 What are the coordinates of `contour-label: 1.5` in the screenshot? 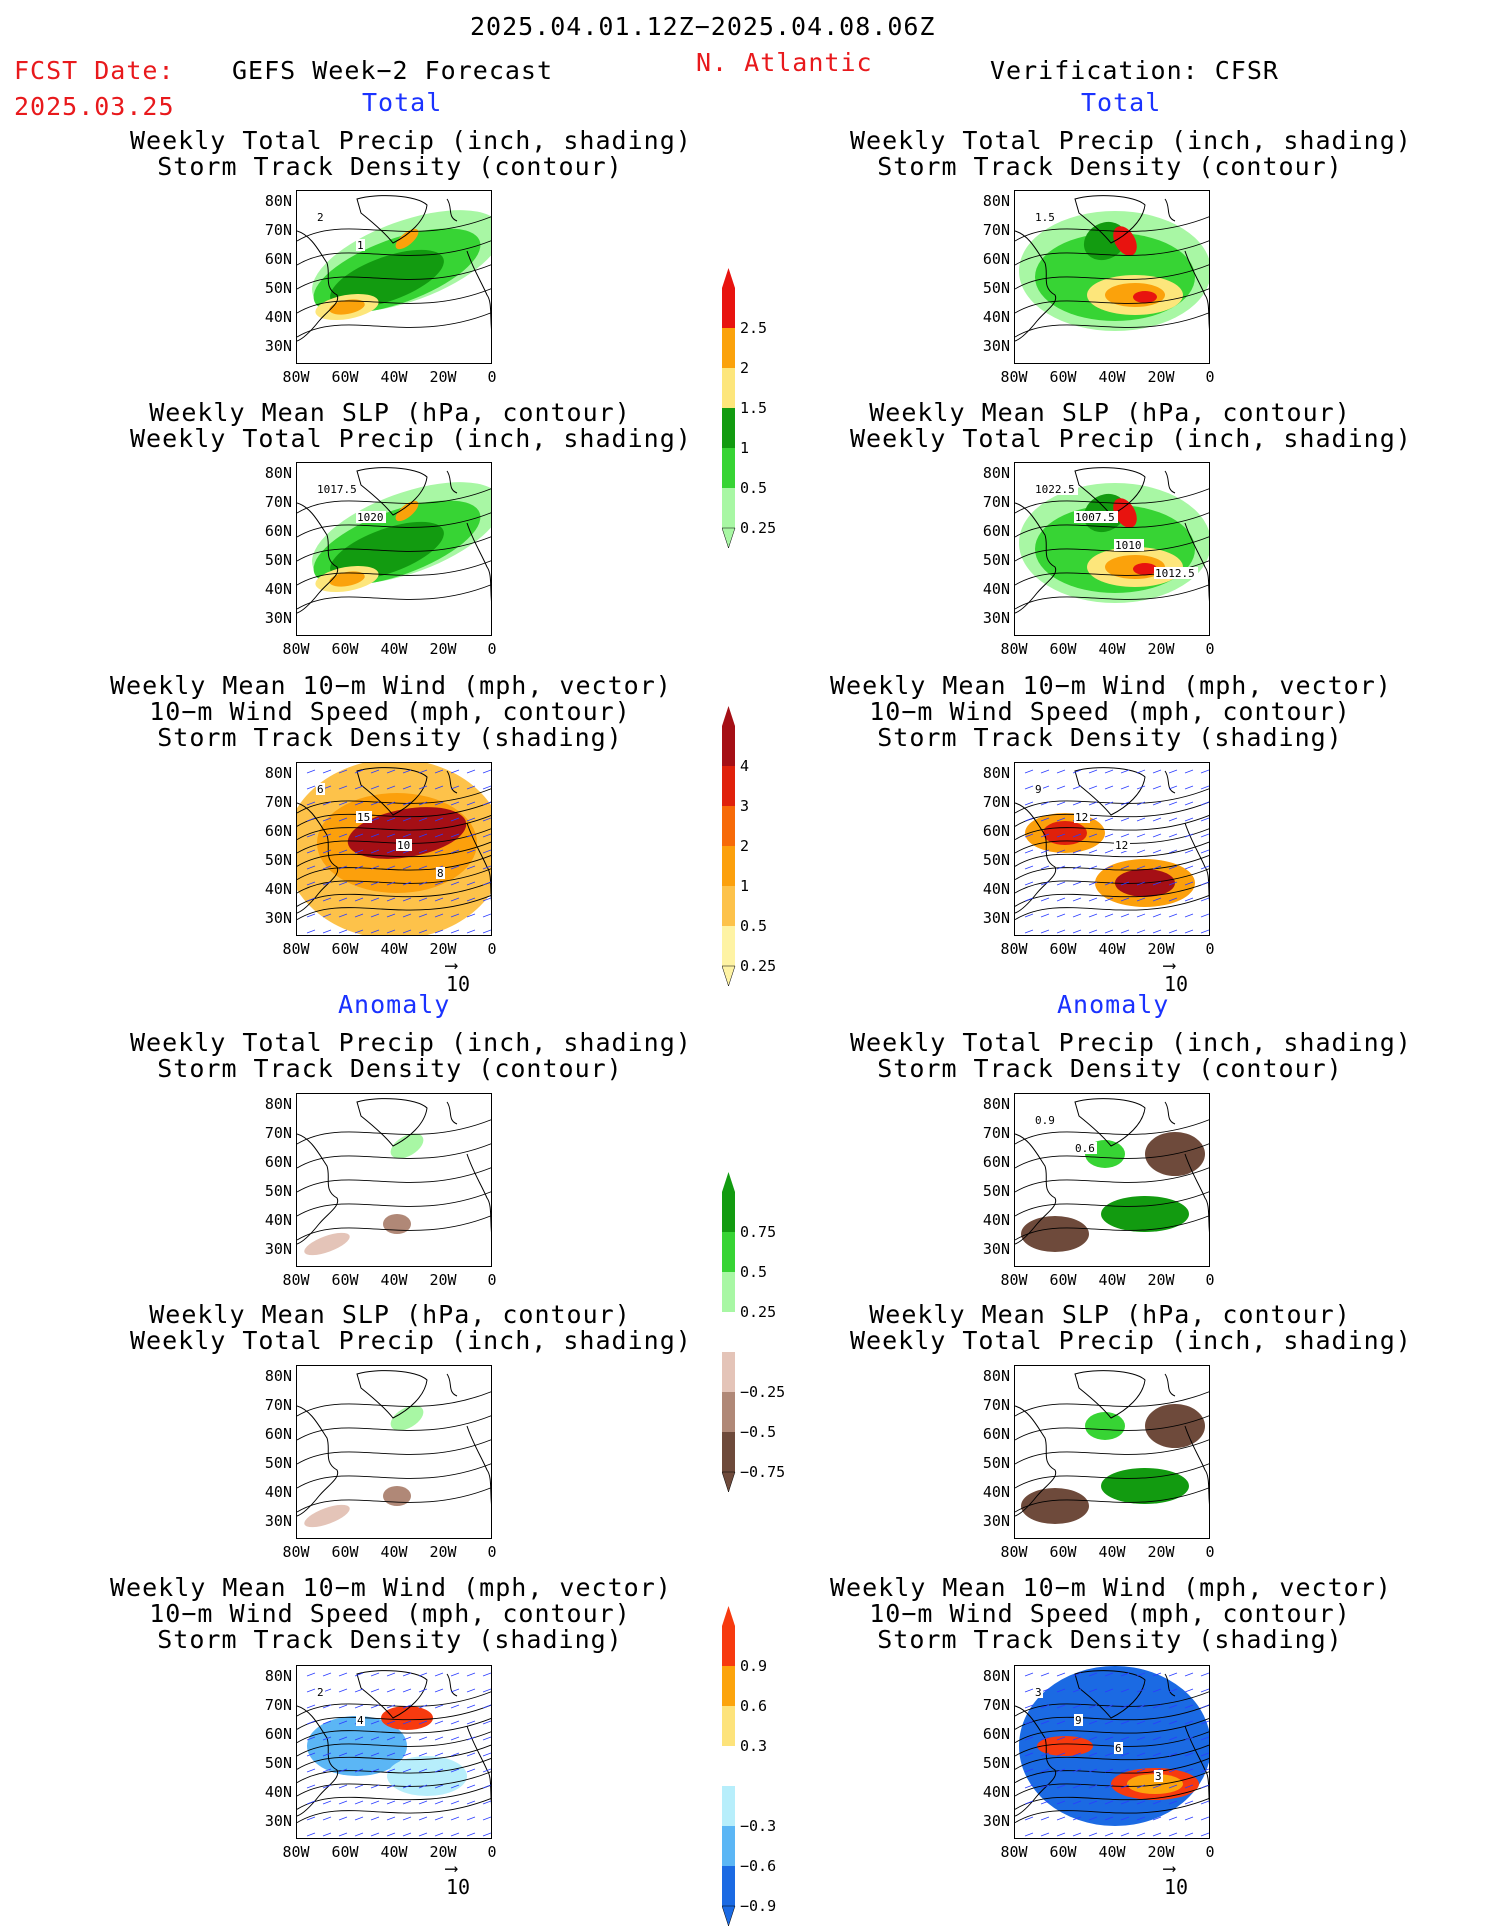 It's located at (1045, 217).